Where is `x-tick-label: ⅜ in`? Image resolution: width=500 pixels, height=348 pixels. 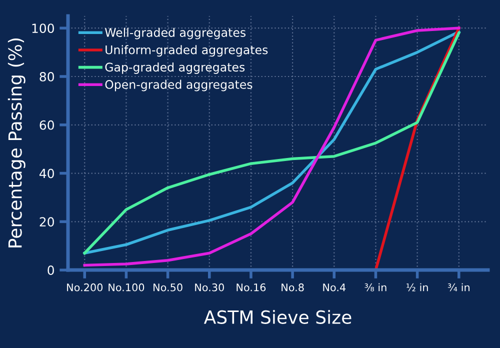 x-tick-label: ⅜ in is located at coordinates (375, 287).